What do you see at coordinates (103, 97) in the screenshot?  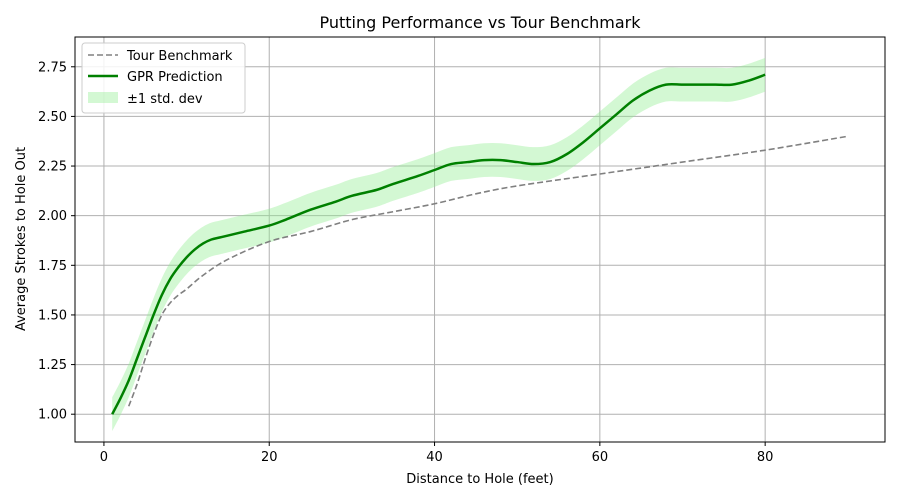 I see `legend-swatch-std-dev` at bounding box center [103, 97].